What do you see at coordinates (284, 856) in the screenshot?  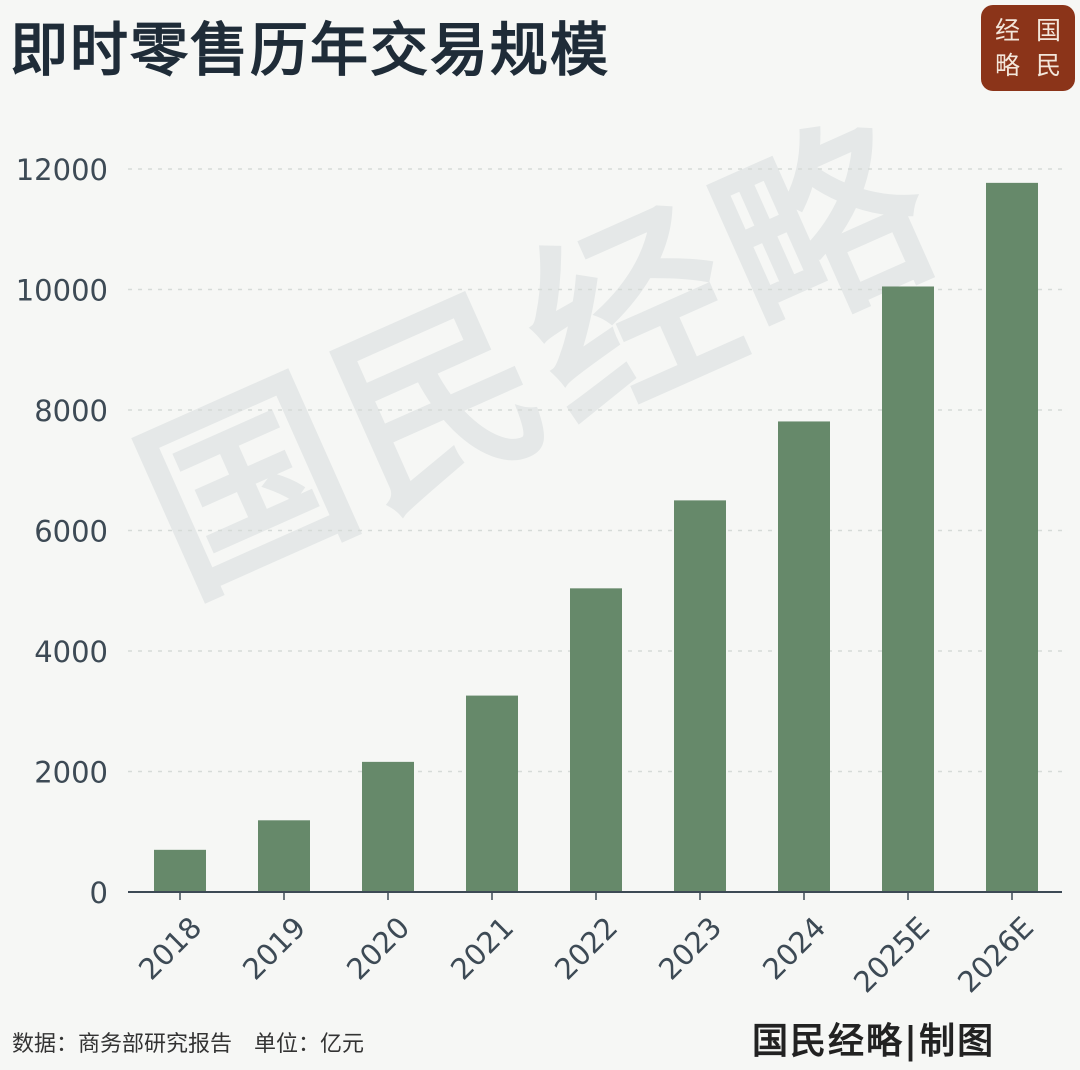 I see `bar-2019` at bounding box center [284, 856].